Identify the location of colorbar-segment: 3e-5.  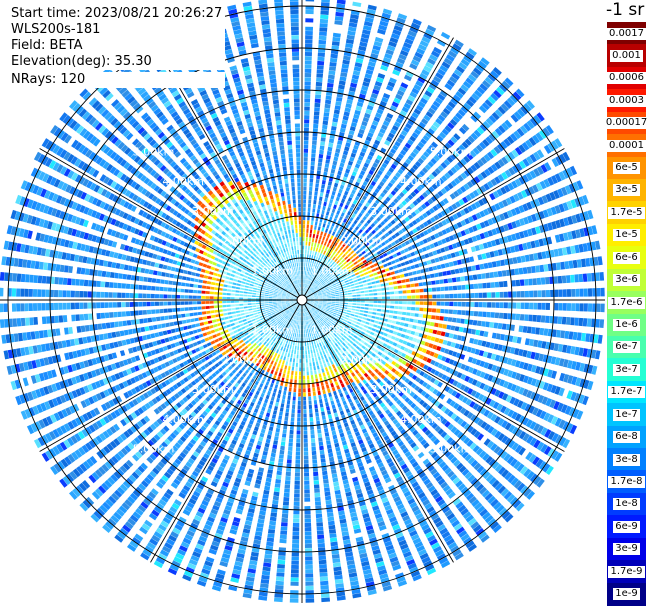
(626, 190).